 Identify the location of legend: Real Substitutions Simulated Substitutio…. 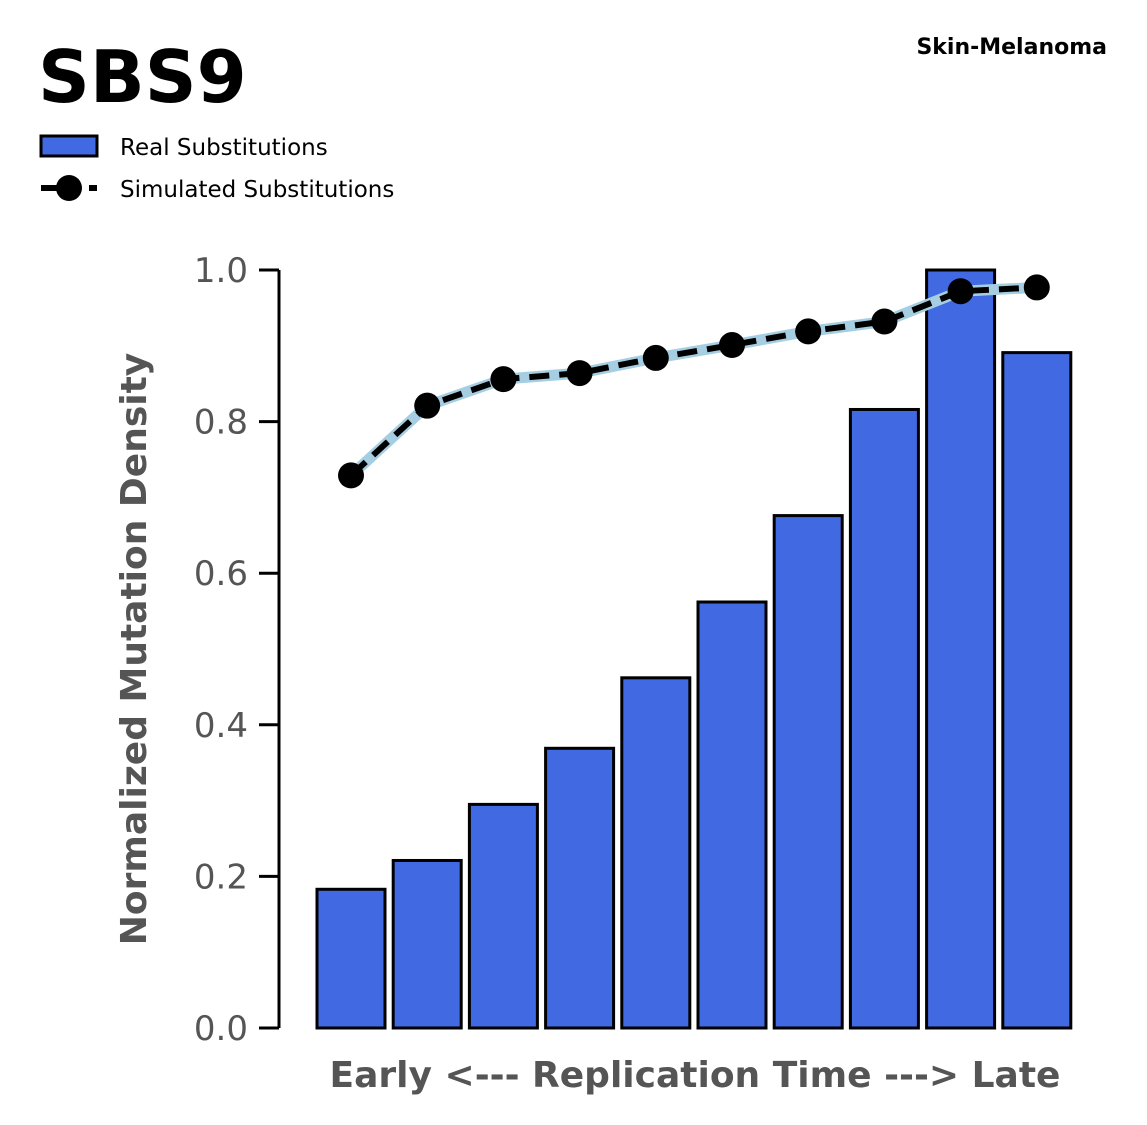
(216, 168).